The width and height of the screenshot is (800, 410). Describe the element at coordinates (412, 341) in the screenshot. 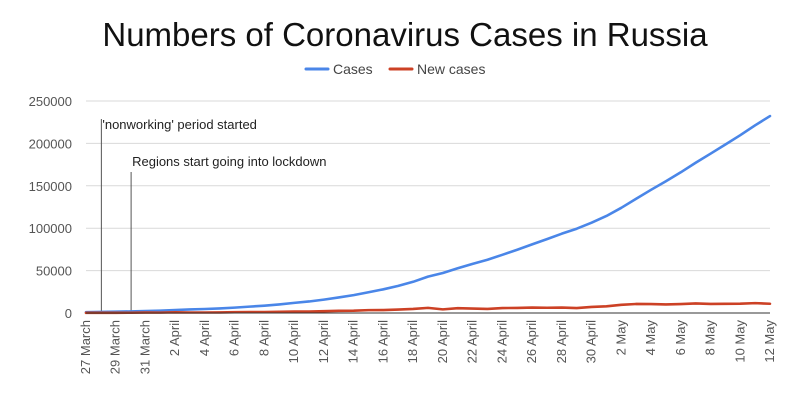

I see `x-tick-label-18-april: 18 April` at that location.